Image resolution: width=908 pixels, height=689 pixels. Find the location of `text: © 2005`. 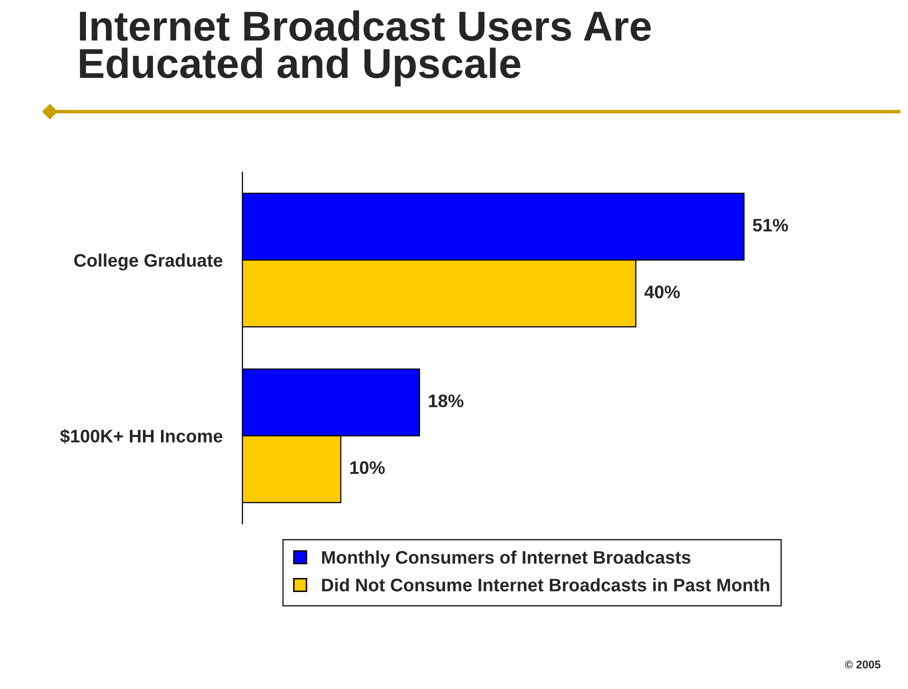

text: © 2005 is located at coordinates (862, 664).